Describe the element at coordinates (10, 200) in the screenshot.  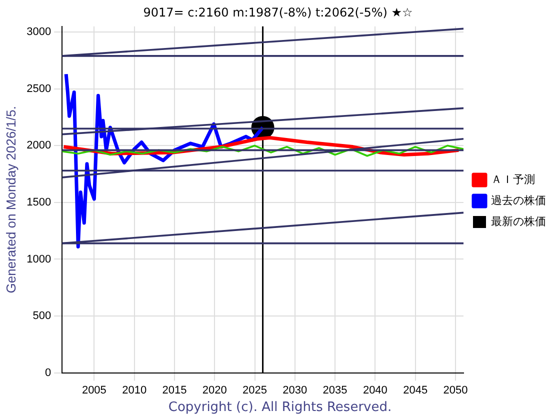
I see `y-axis-title: Generated on Monday 2026/1/5.` at that location.